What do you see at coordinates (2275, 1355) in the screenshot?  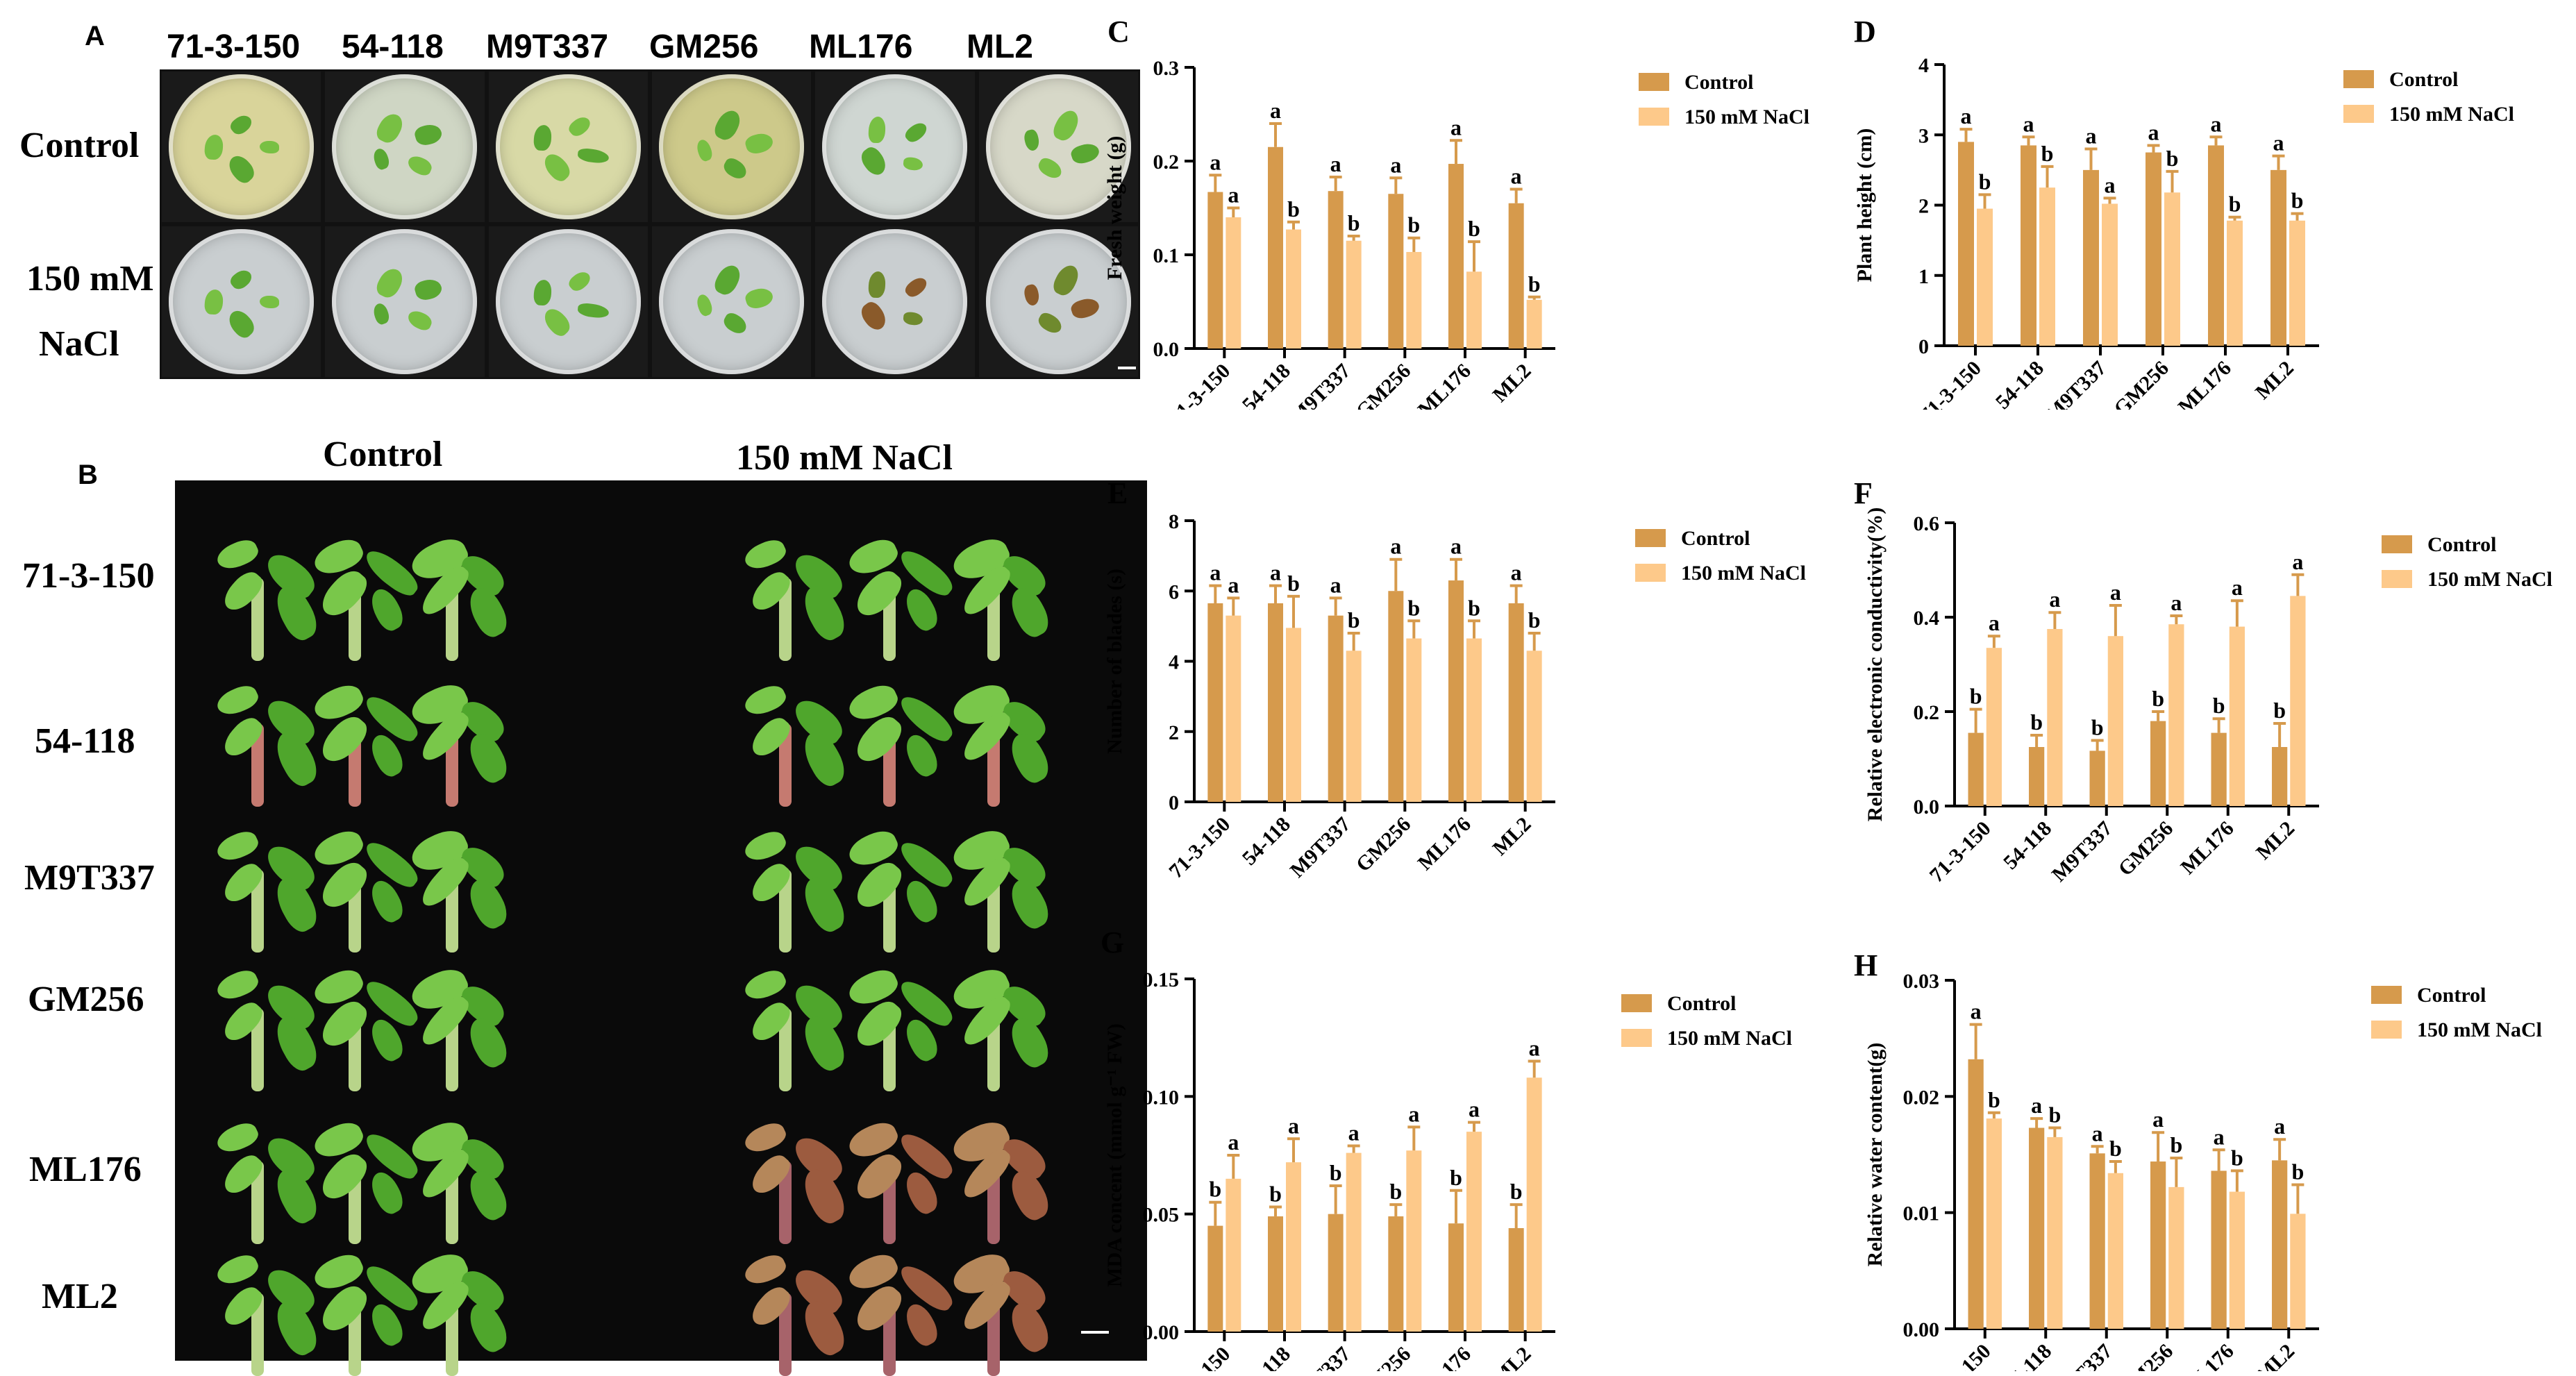 I see `x-tick-label: ML2` at bounding box center [2275, 1355].